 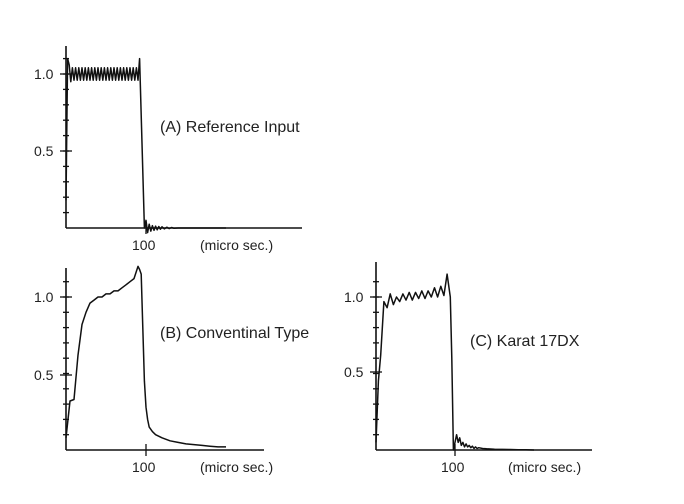 What do you see at coordinates (230, 127) in the screenshot?
I see `panel-a-annotation: (A) Reference Input` at bounding box center [230, 127].